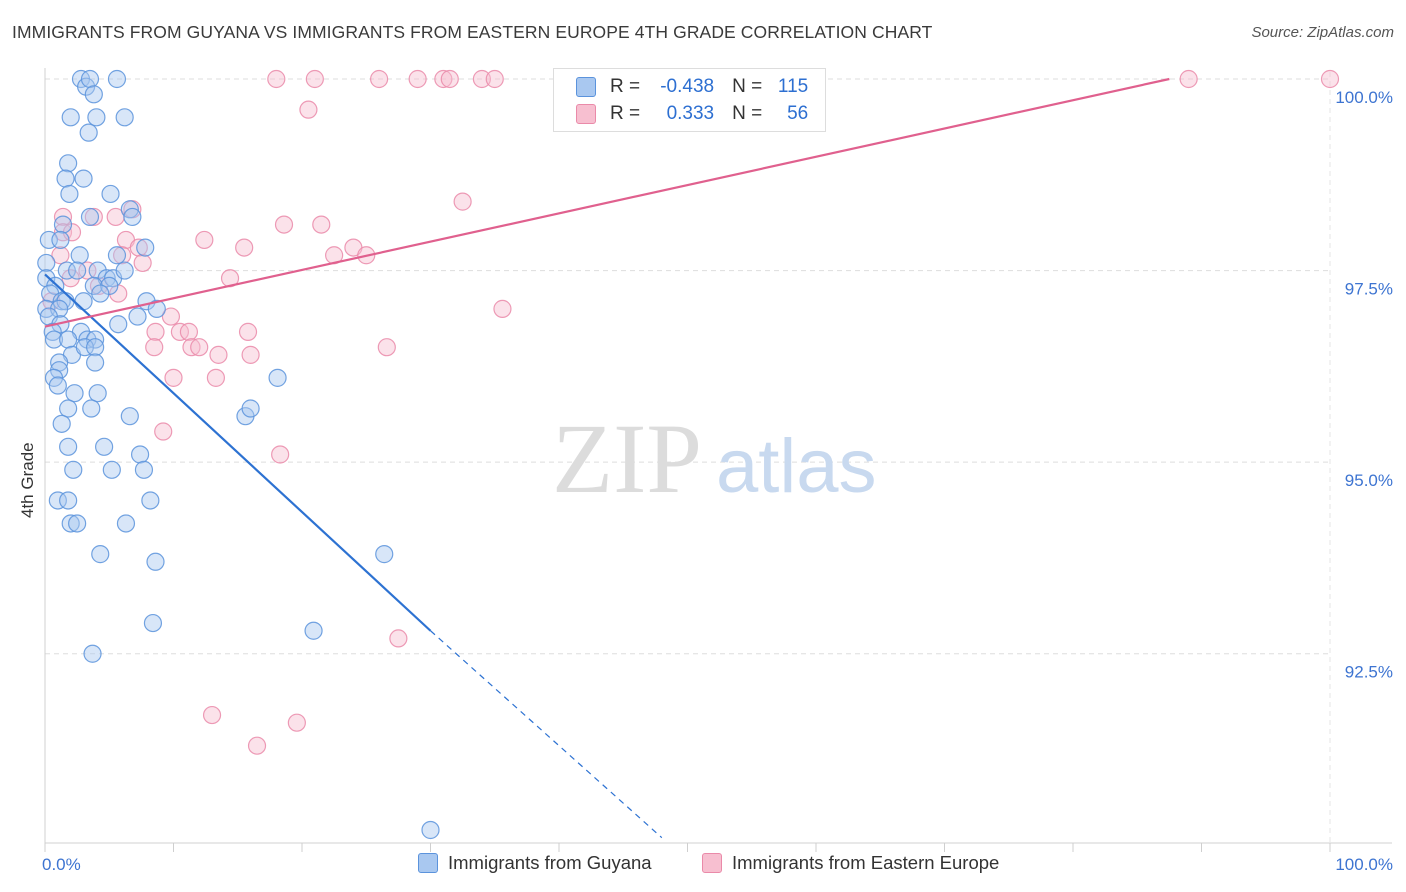  What do you see at coordinates (866, 862) in the screenshot?
I see `eastern-europe-legend-label: Immigrants from Eastern Europe` at bounding box center [866, 862].